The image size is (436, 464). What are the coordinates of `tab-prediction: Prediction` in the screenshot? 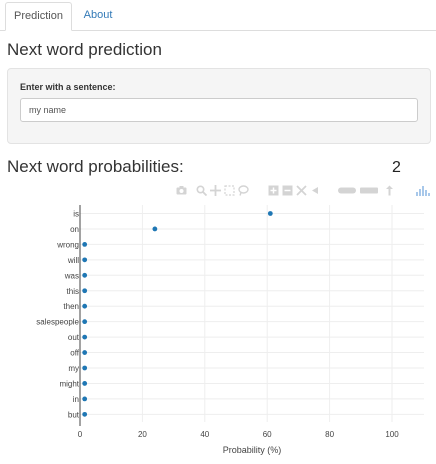 It's located at (38, 16).